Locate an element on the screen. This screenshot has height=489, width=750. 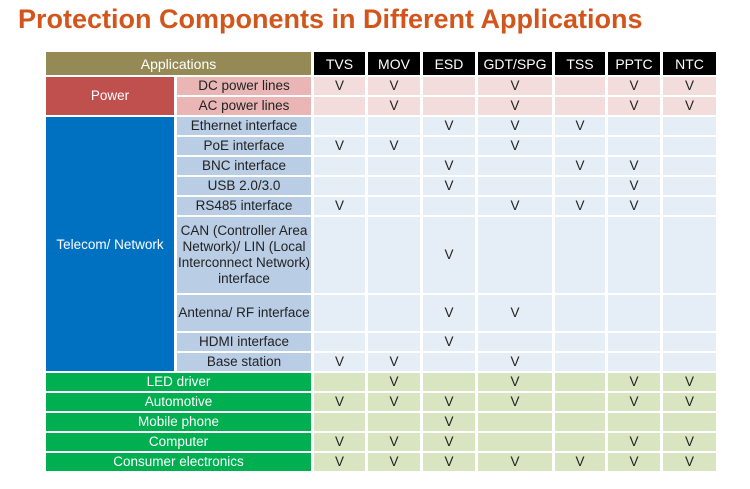
column-header: ESD is located at coordinates (449, 63).